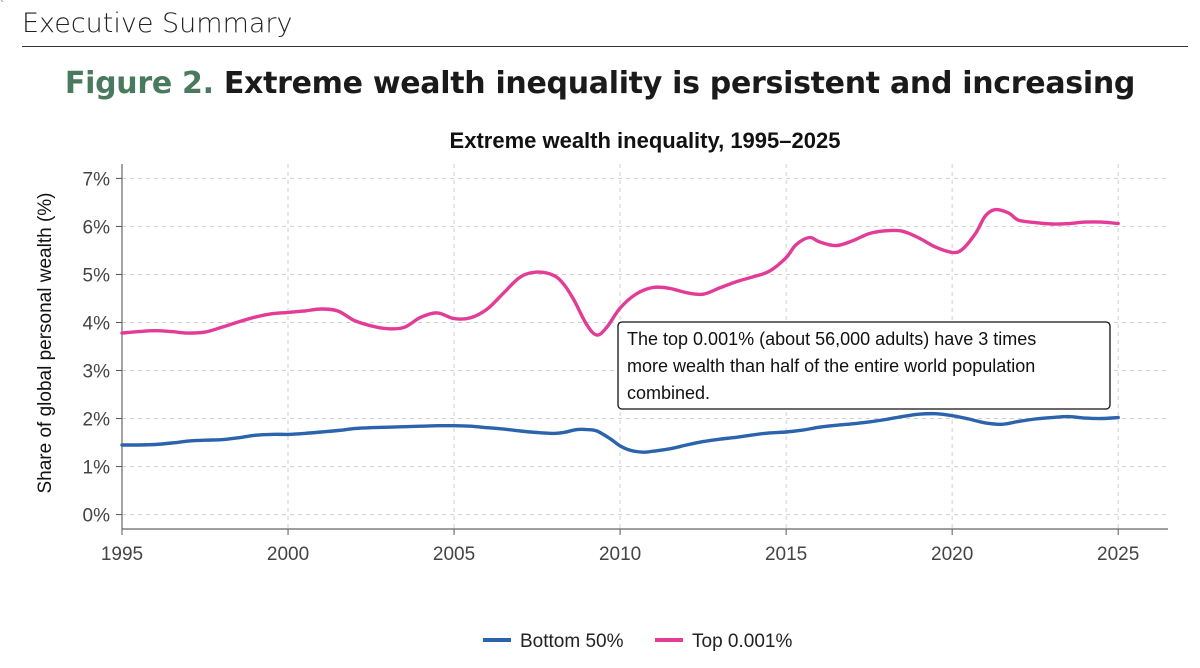 This screenshot has height=668, width=1200. What do you see at coordinates (620, 554) in the screenshot?
I see `x-tick-label: 2010` at bounding box center [620, 554].